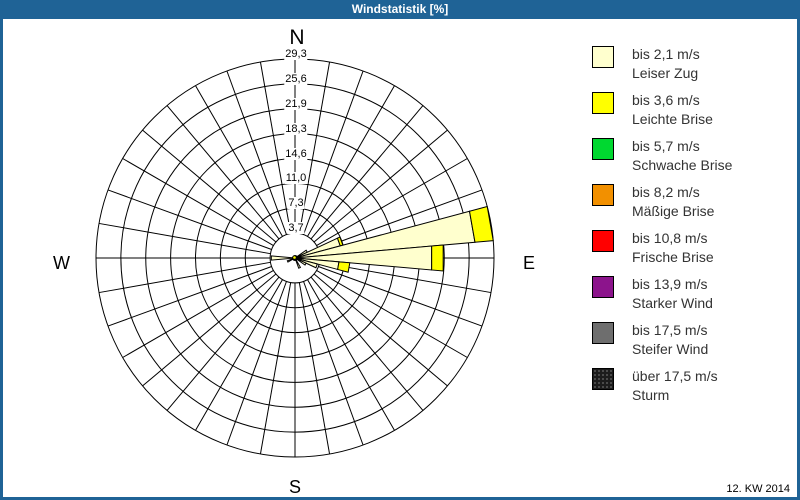 The image size is (800, 500). What do you see at coordinates (682, 165) in the screenshot?
I see `legend-name-label: Schwache Brise` at bounding box center [682, 165].